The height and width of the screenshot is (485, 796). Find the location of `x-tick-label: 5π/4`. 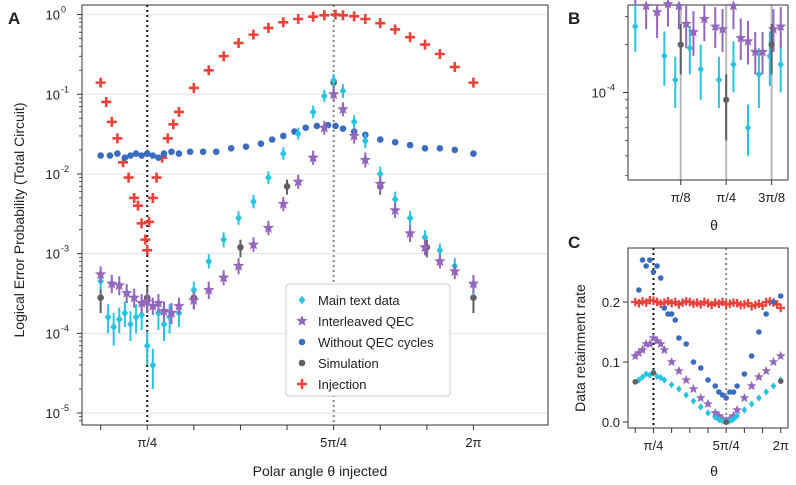

x-tick-label: 5π/4 is located at coordinates (333, 442).